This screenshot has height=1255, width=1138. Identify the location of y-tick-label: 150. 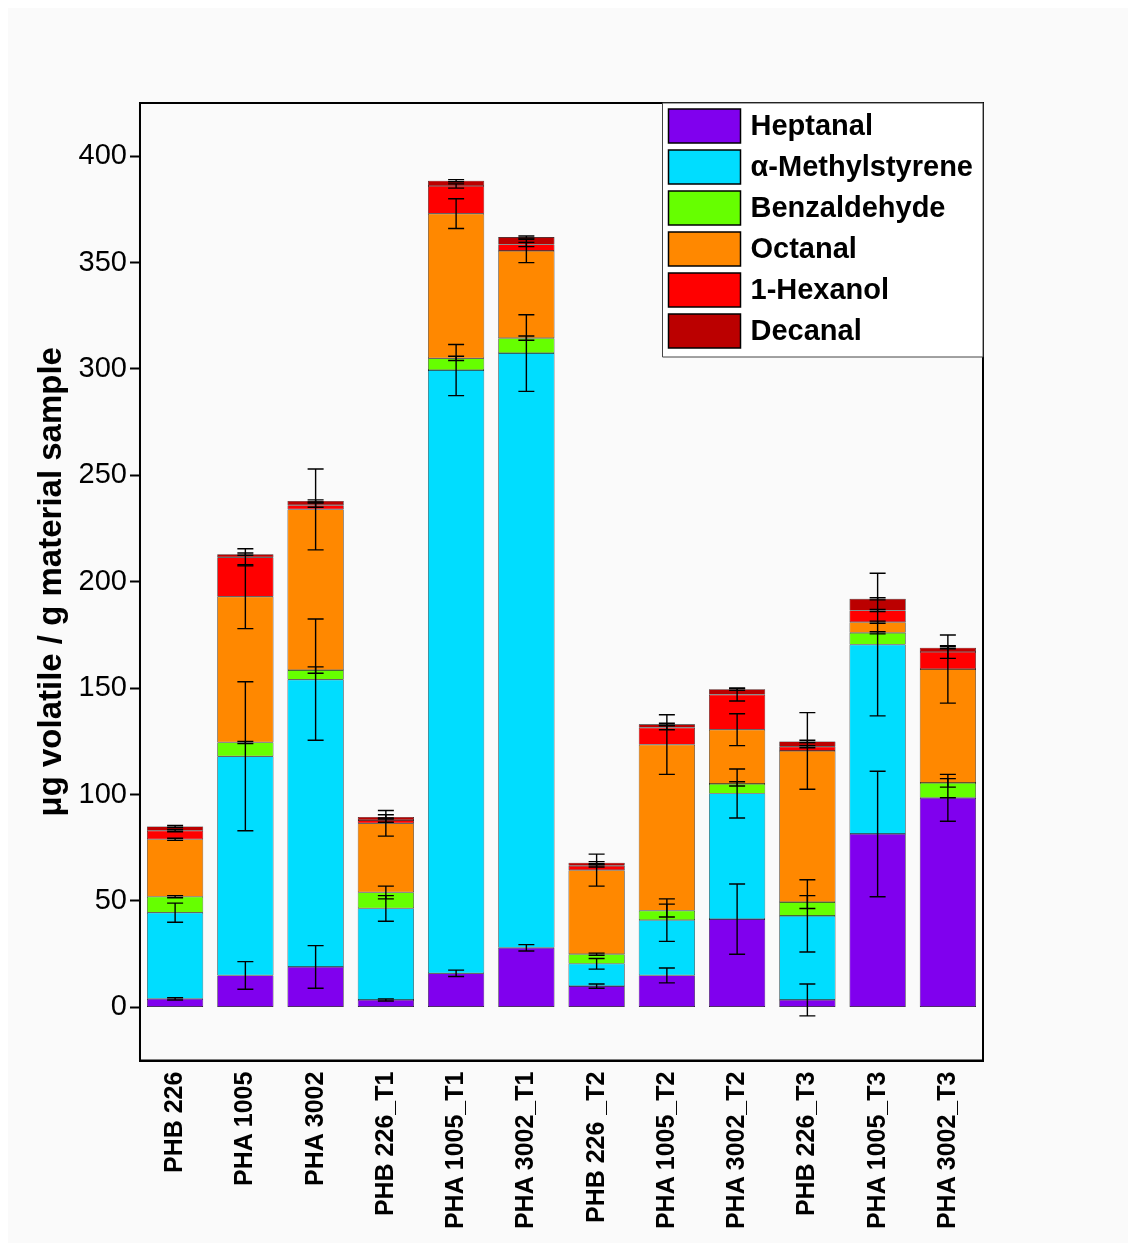
(102, 686).